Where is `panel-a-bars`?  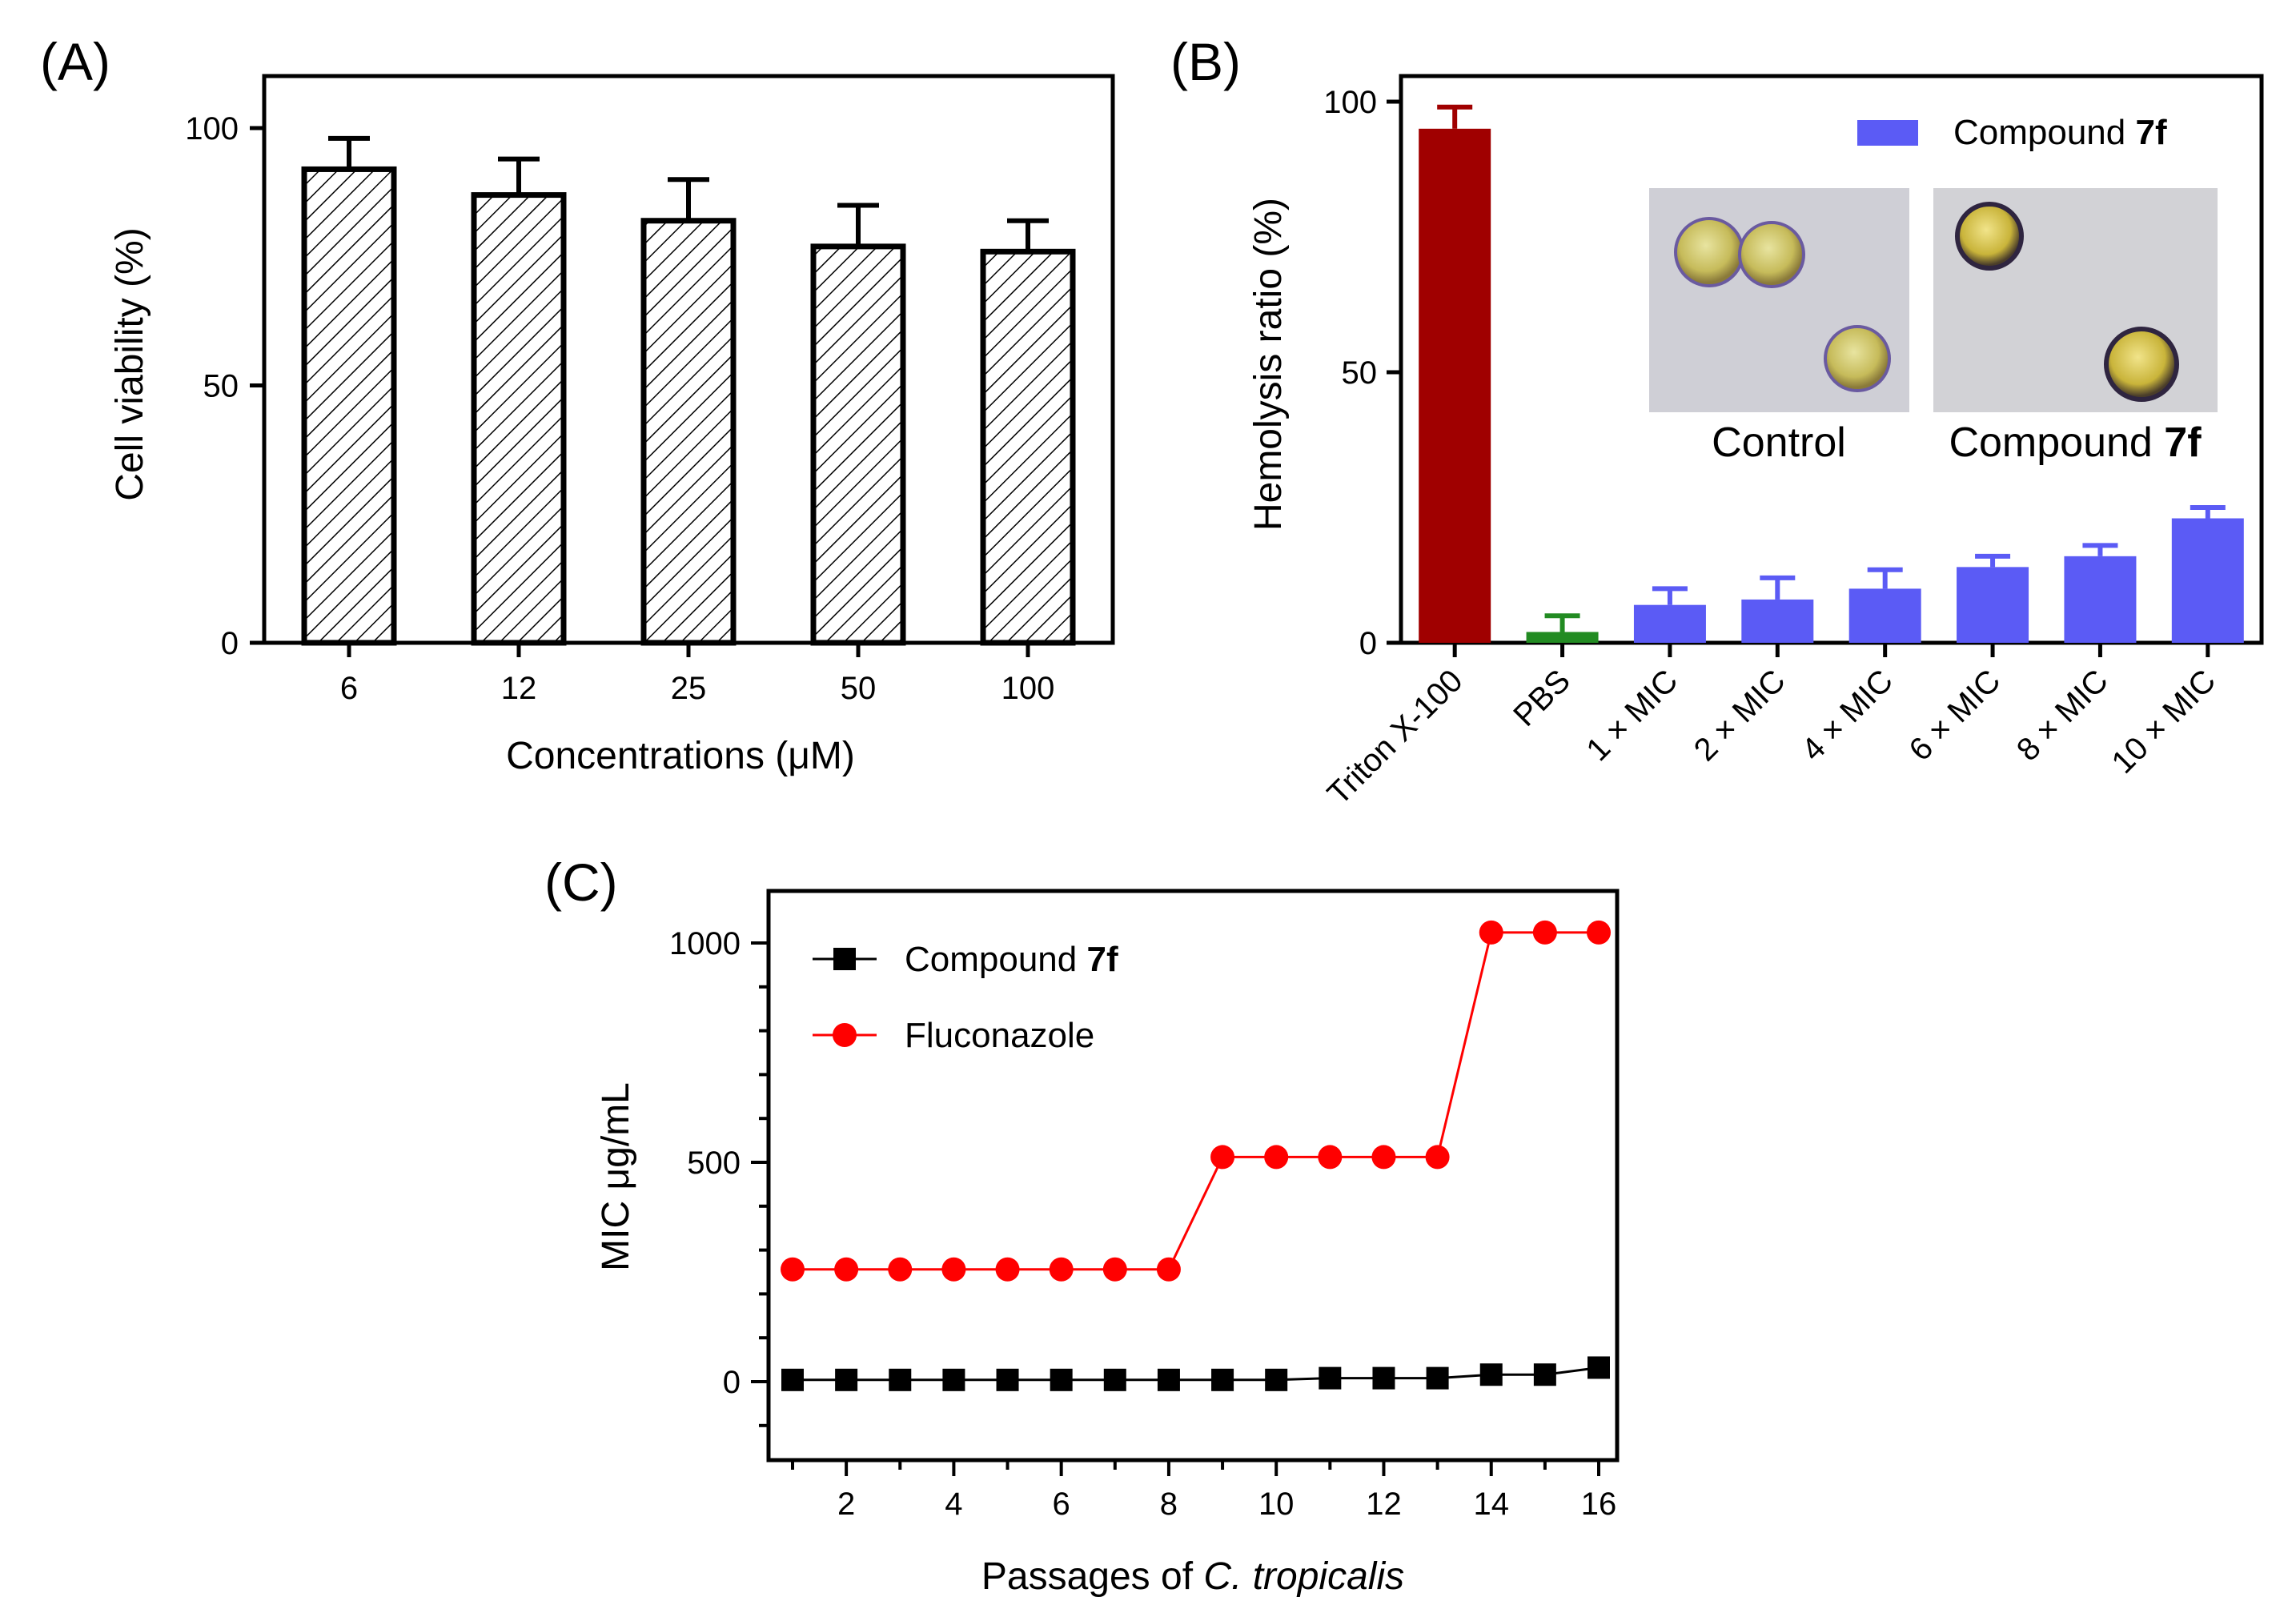
panel-a-bars is located at coordinates (688, 390).